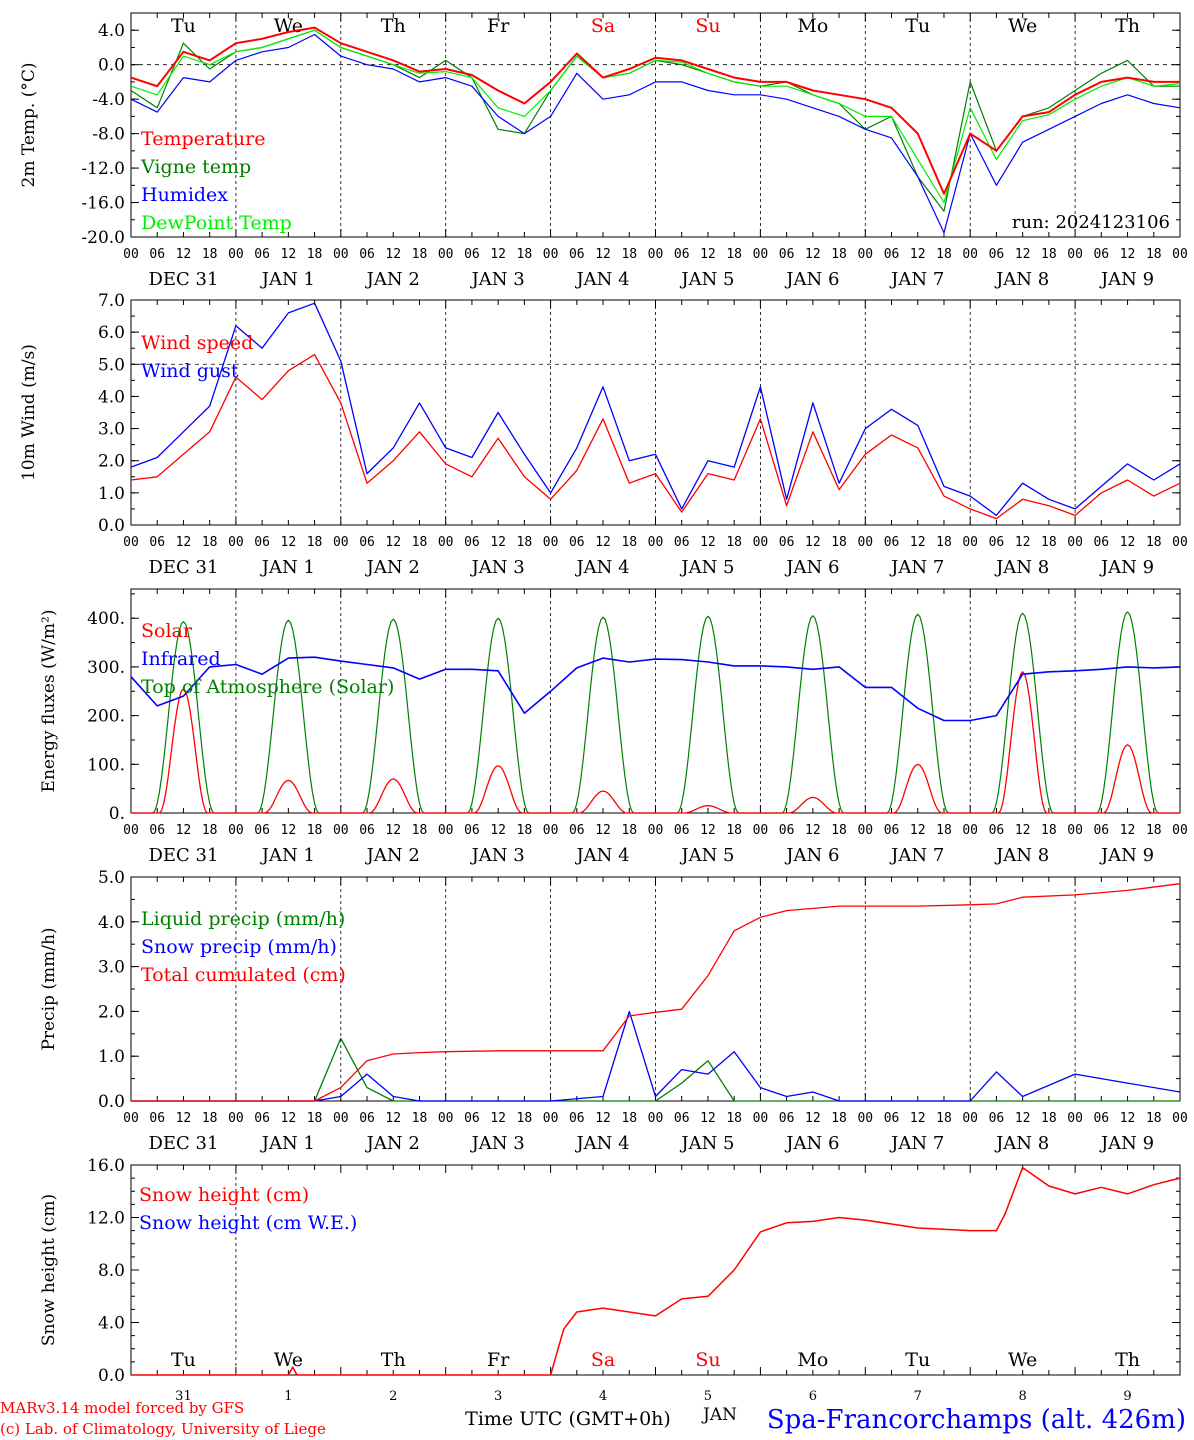 This screenshot has height=1440, width=1194. Describe the element at coordinates (708, 1396) in the screenshot. I see `day-number-label: 5` at that location.